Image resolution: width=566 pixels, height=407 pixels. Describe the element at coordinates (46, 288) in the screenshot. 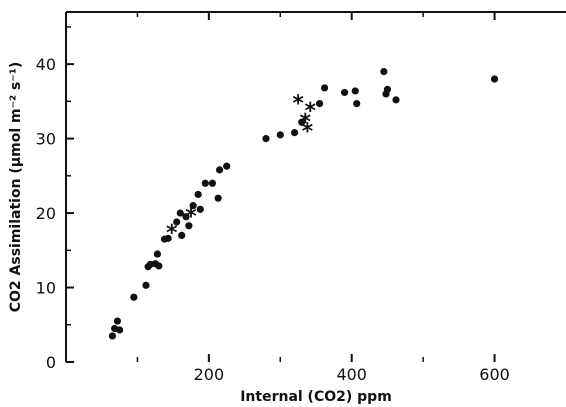

I see `y-tick-label: 10` at that location.